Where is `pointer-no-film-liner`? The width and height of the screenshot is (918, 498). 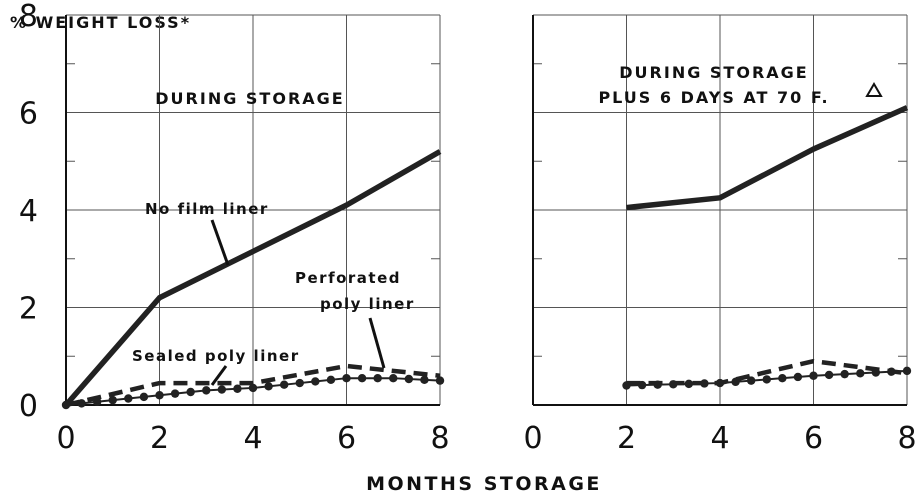 pointer-no-film-liner is located at coordinates (220, 242).